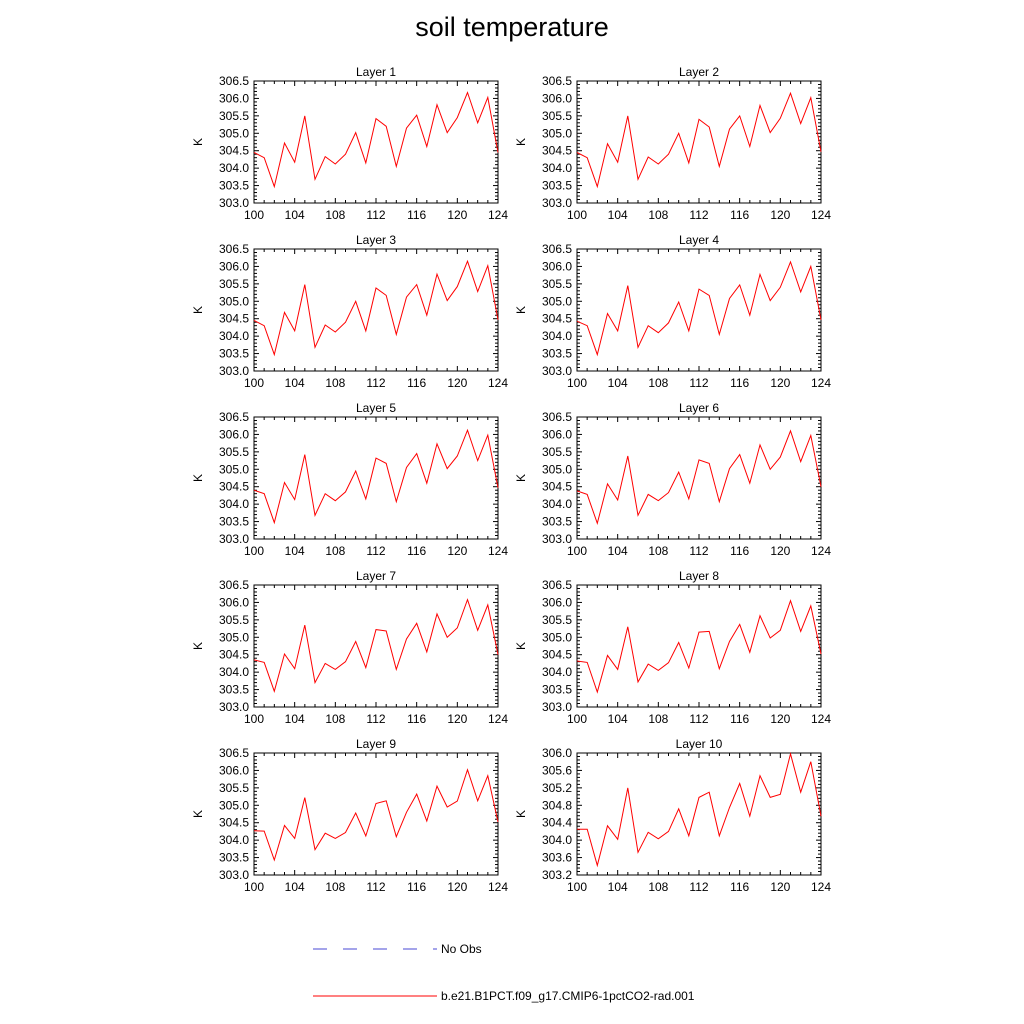 The width and height of the screenshot is (1024, 1024). Describe the element at coordinates (739, 551) in the screenshot. I see `panel-6-x-tick-label: 116` at that location.